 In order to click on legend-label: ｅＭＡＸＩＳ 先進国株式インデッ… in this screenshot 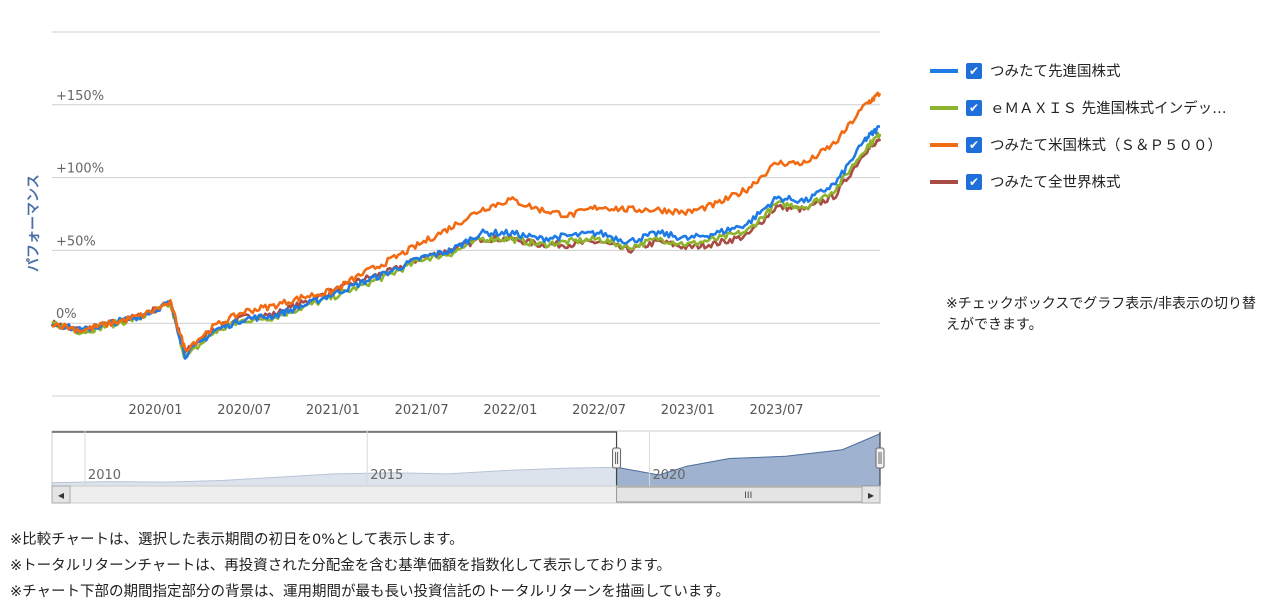, I will do `click(1108, 109)`.